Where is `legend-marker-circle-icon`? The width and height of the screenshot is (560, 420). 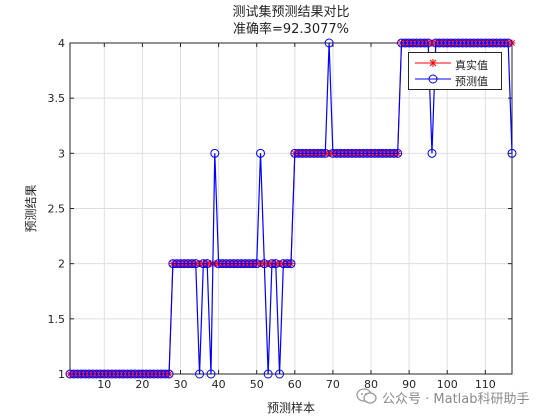
legend-marker-circle-icon is located at coordinates (433, 79).